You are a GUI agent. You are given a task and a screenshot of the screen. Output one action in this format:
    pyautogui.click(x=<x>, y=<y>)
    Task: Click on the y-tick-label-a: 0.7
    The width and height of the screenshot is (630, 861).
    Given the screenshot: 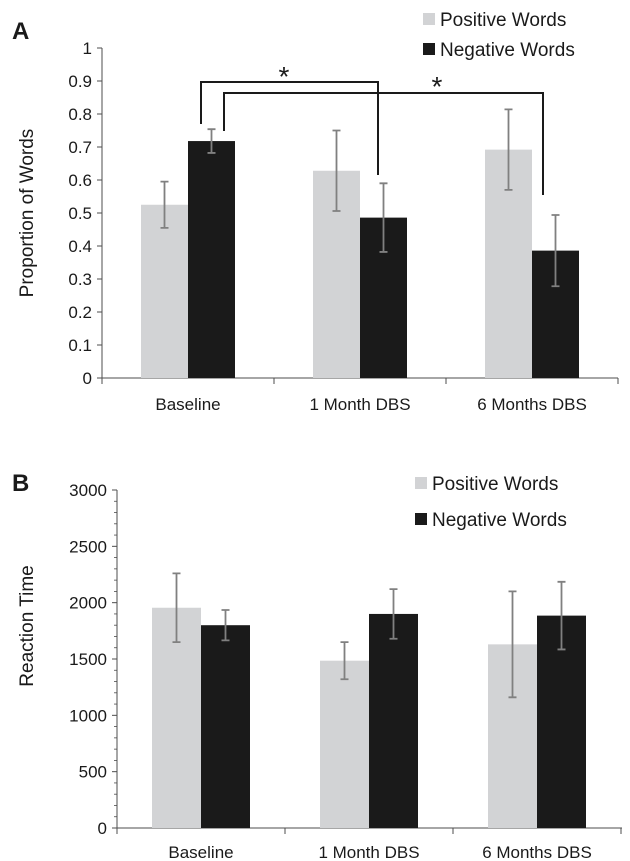 What is the action you would take?
    pyautogui.click(x=80, y=147)
    